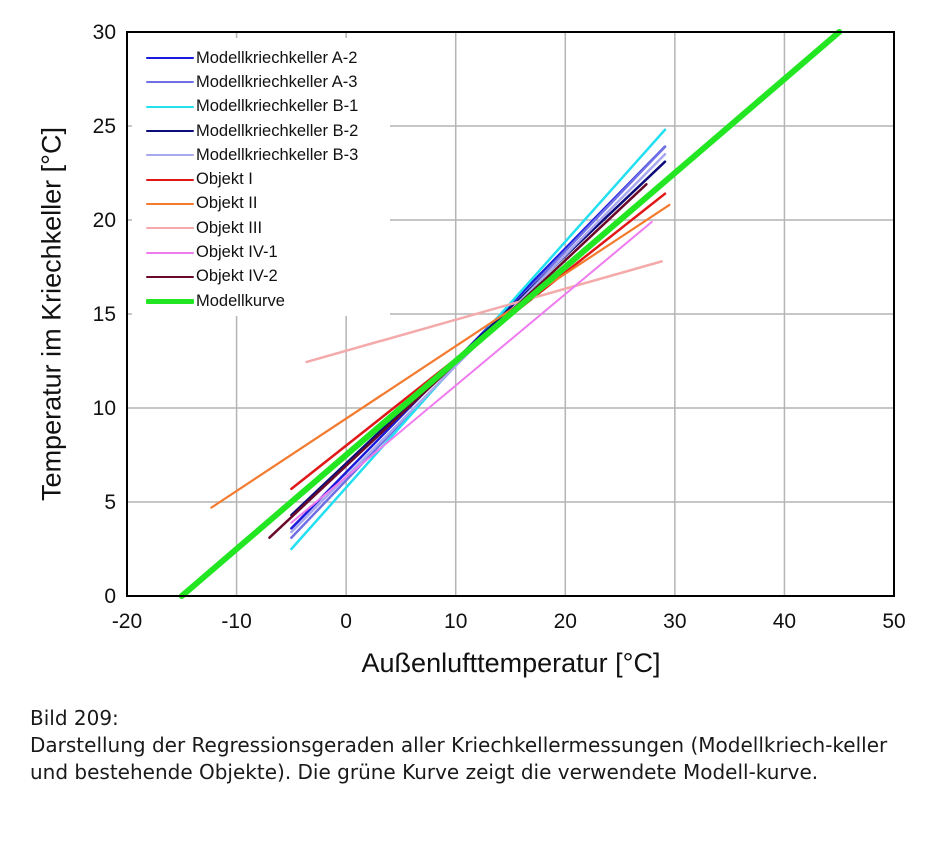 This screenshot has width=941, height=847. Describe the element at coordinates (110, 596) in the screenshot. I see `y-tick-label: 0` at that location.